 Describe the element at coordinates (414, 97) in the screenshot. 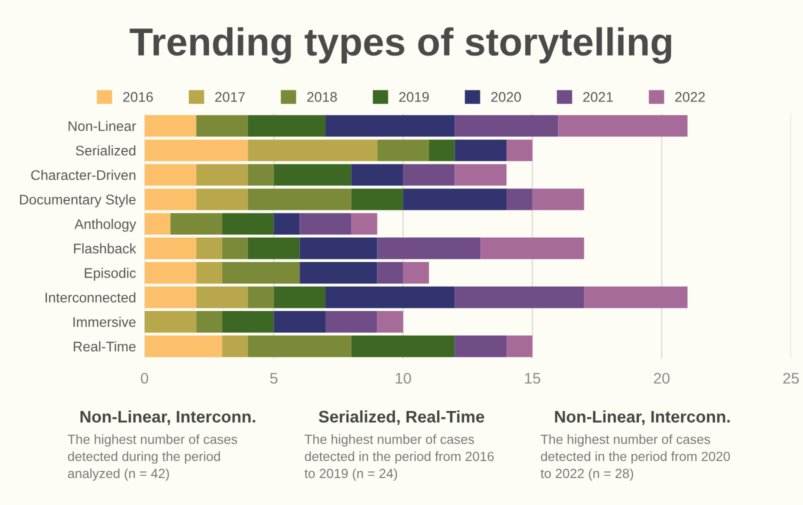

I see `legend-label: 2019` at that location.